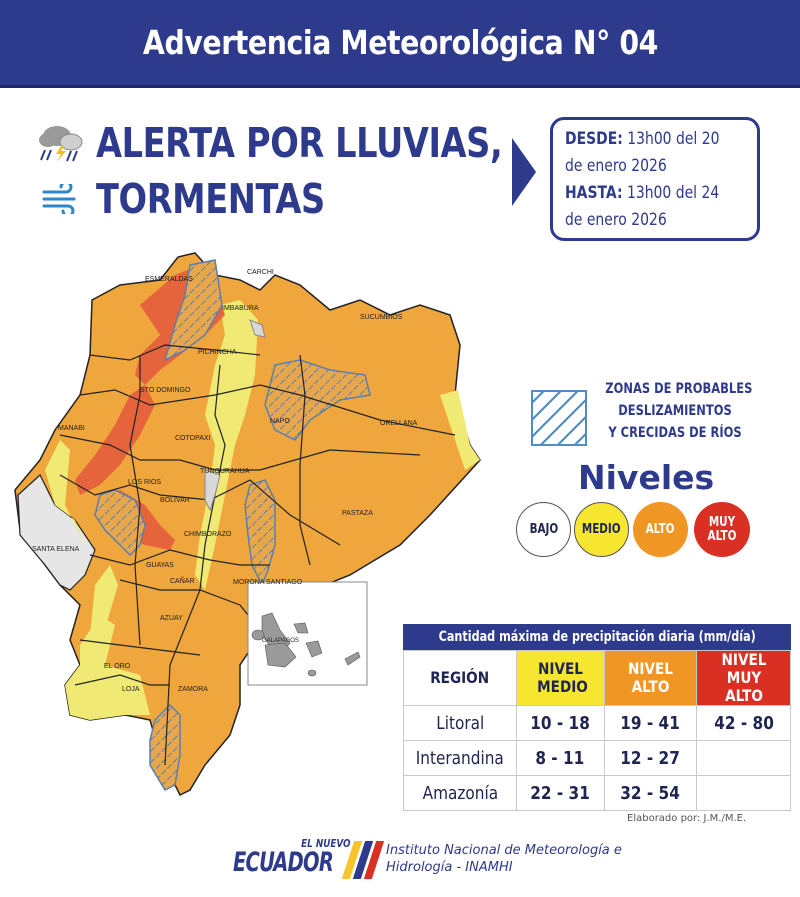 Image resolution: width=800 pixels, height=897 pixels. What do you see at coordinates (260, 272) in the screenshot?
I see `province-label: CARCHI` at bounding box center [260, 272].